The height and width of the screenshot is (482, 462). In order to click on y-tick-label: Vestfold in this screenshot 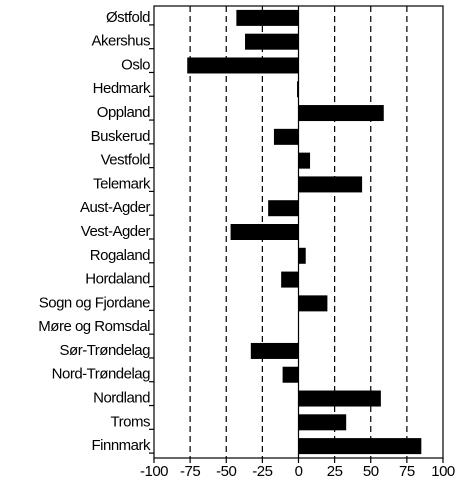, I will do `click(126, 160)`.